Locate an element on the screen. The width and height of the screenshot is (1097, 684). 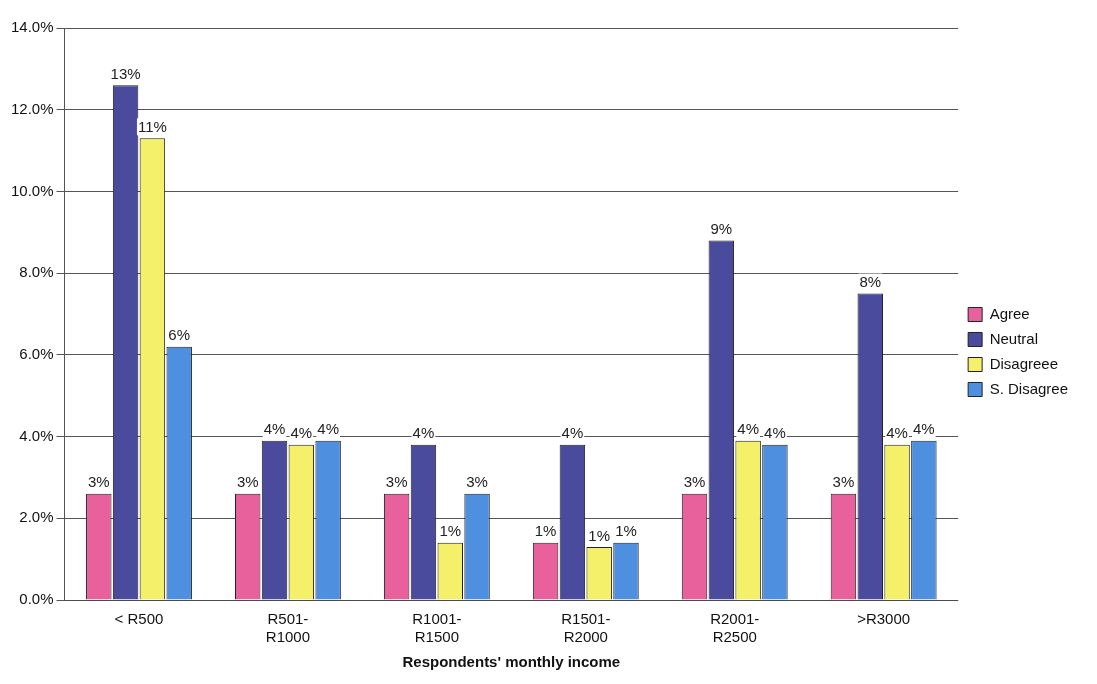
legend-label: S. Disagree is located at coordinates (1029, 388).